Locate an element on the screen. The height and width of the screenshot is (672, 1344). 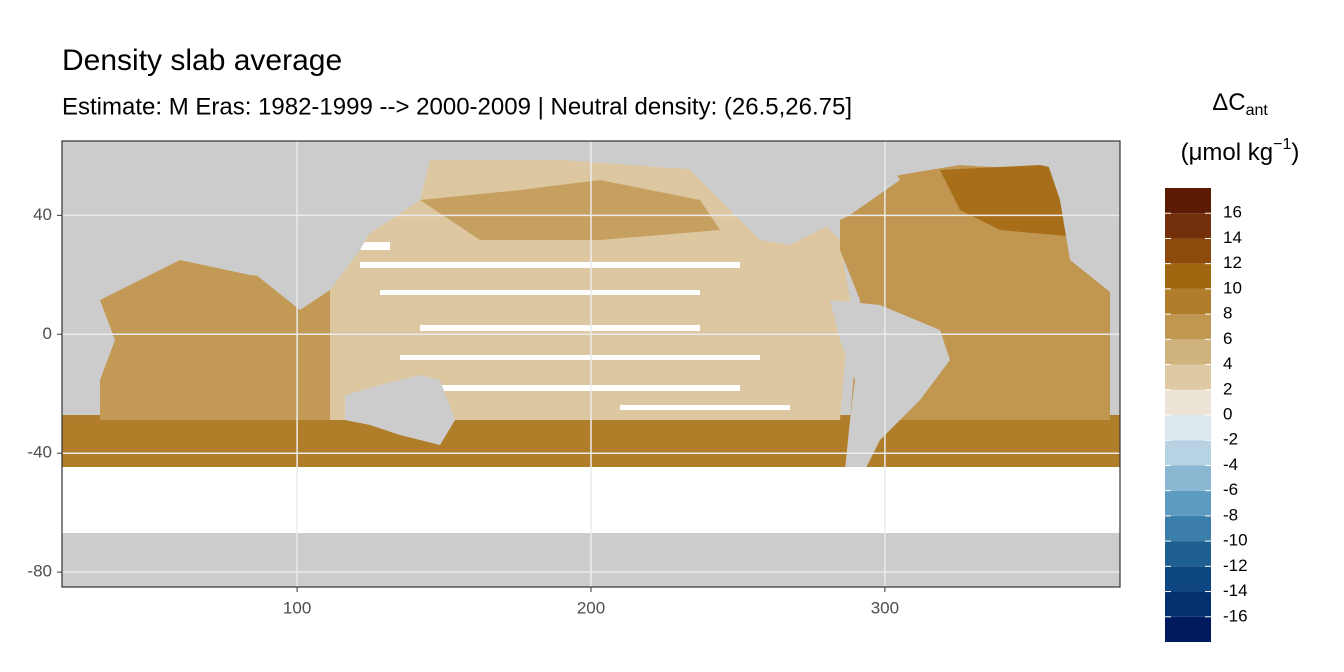
colorbar-label: 12 is located at coordinates (1232, 262).